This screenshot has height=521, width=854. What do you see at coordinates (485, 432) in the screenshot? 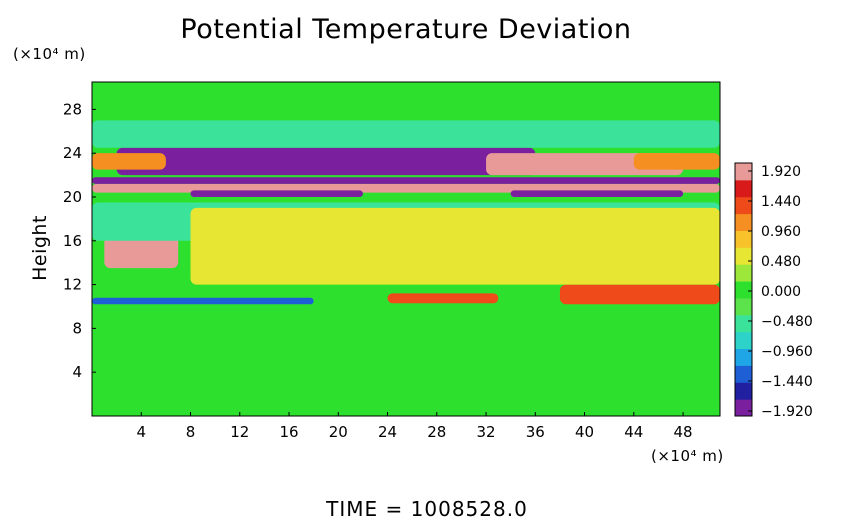
I see `x-tick-label: 32` at bounding box center [485, 432].